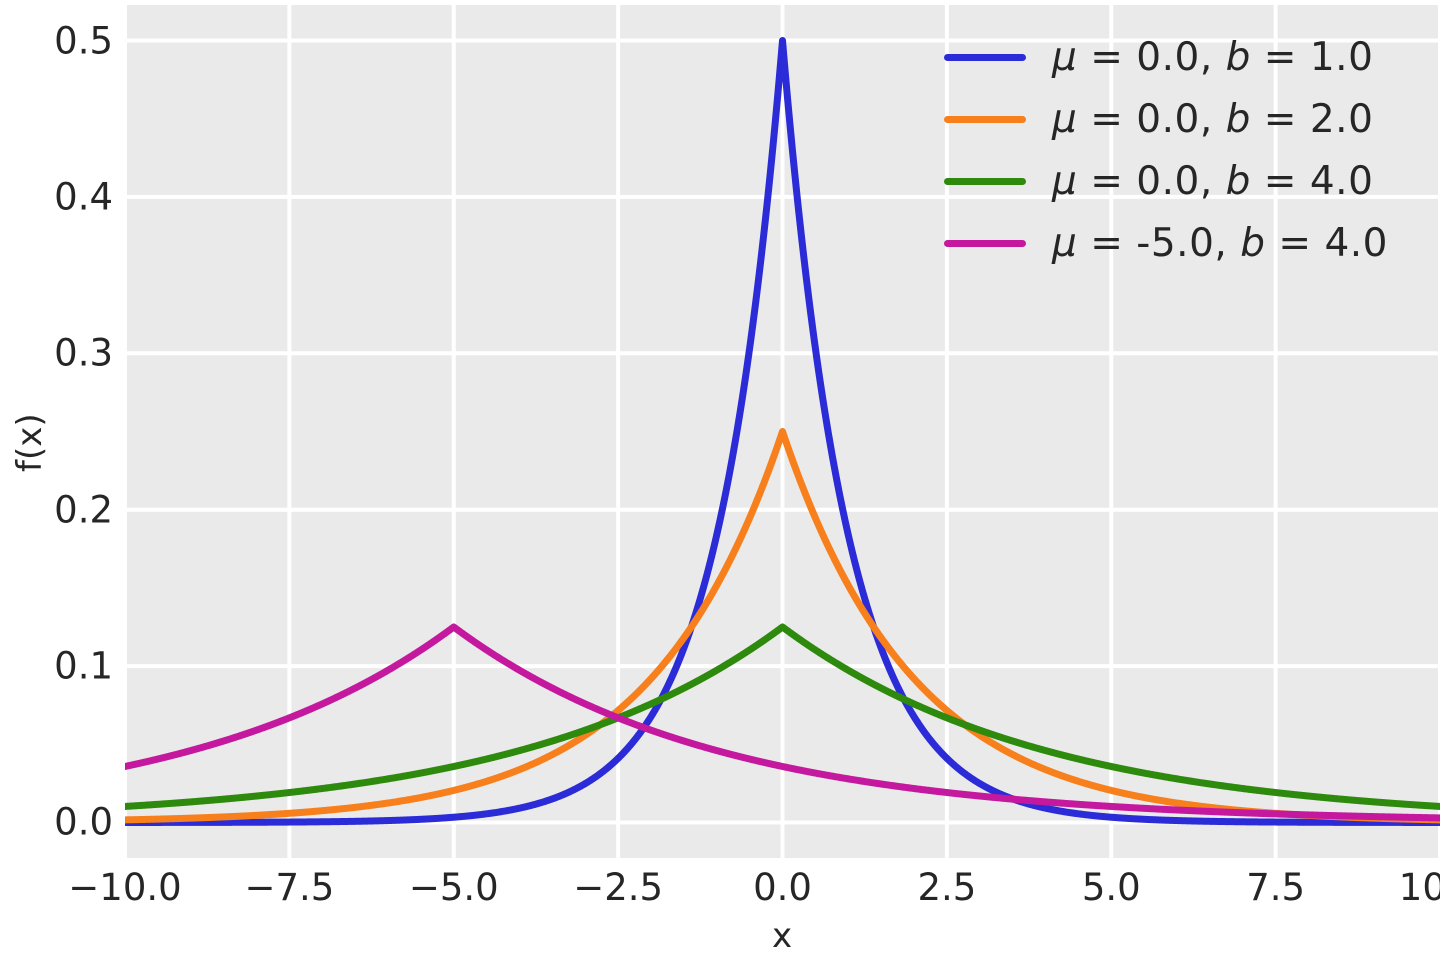 This screenshot has height=960, width=1440. Describe the element at coordinates (947, 887) in the screenshot. I see `x-tick-label: 2.5` at that location.